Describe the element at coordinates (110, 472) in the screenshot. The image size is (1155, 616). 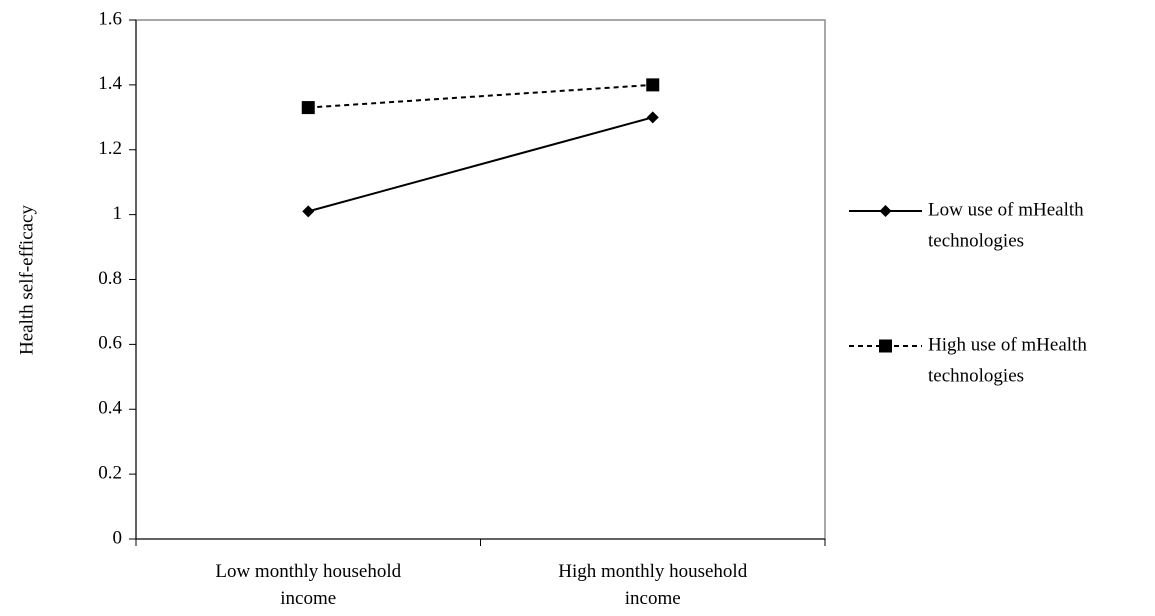
I see `y-tick-label: 0.2` at that location.